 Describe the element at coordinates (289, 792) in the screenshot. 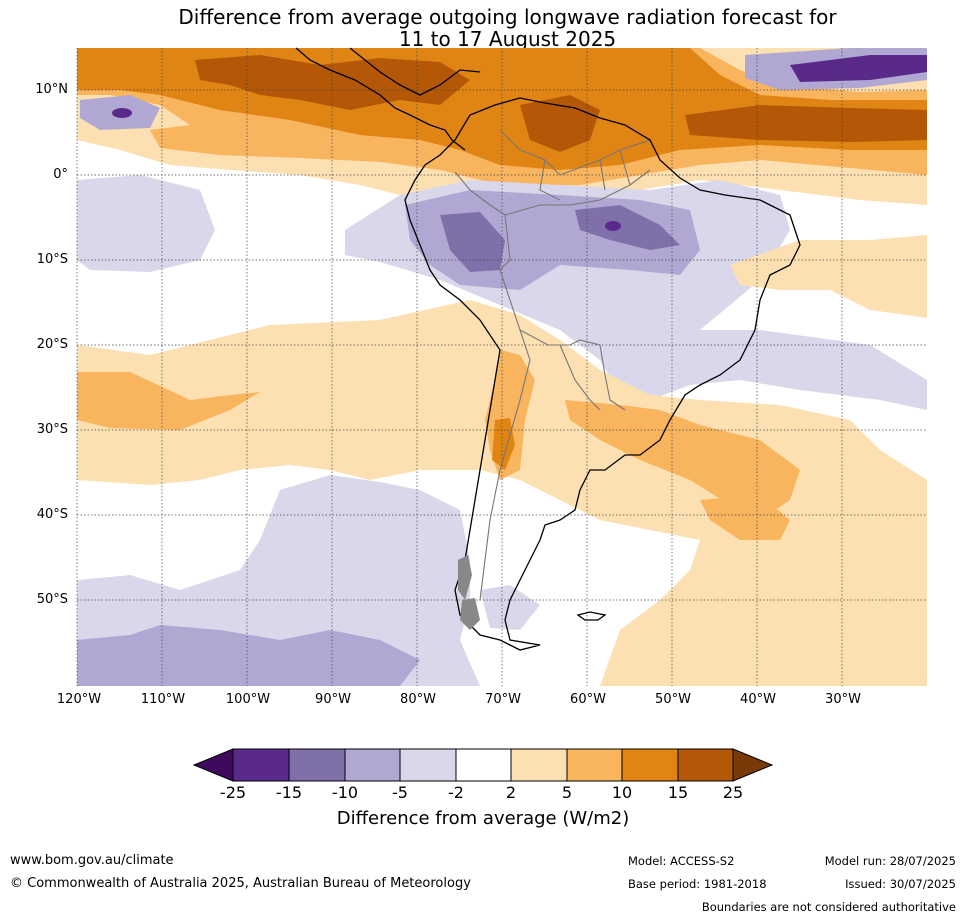

I see `colorbar-tick: -15` at that location.